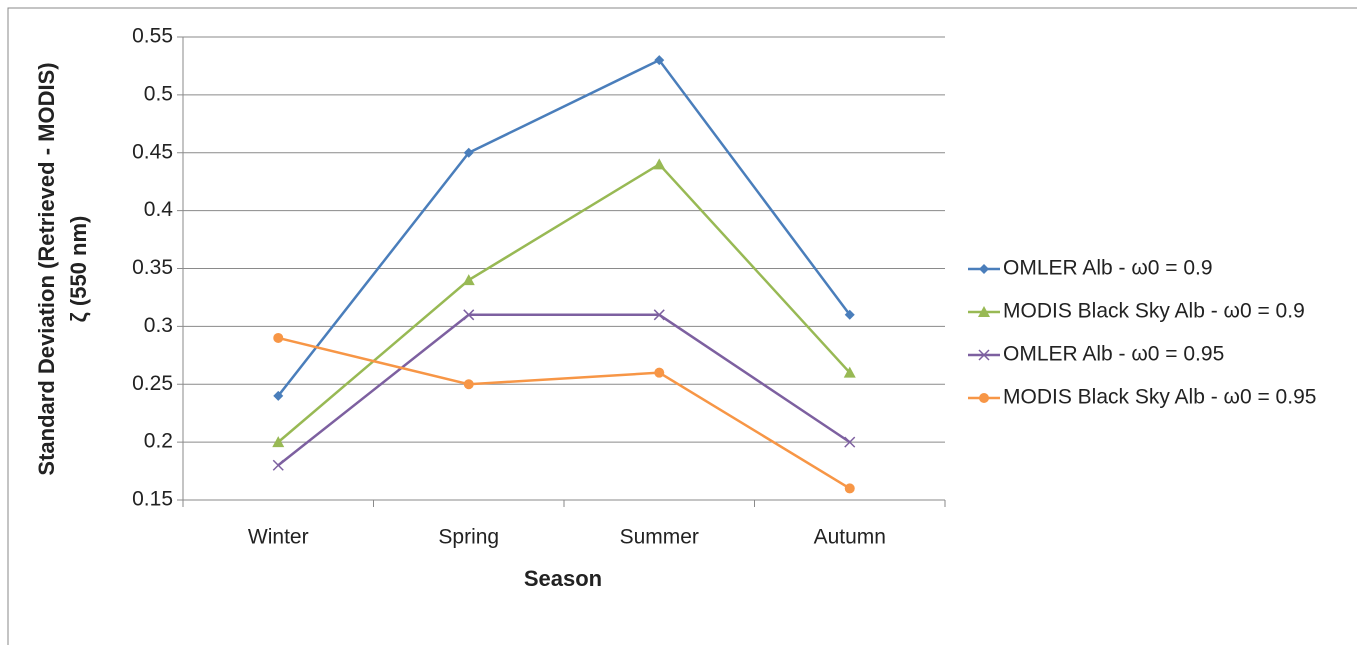 The height and width of the screenshot is (645, 1357). What do you see at coordinates (78, 269) in the screenshot?
I see `y-axis-label: ζ (550 nm)` at bounding box center [78, 269].